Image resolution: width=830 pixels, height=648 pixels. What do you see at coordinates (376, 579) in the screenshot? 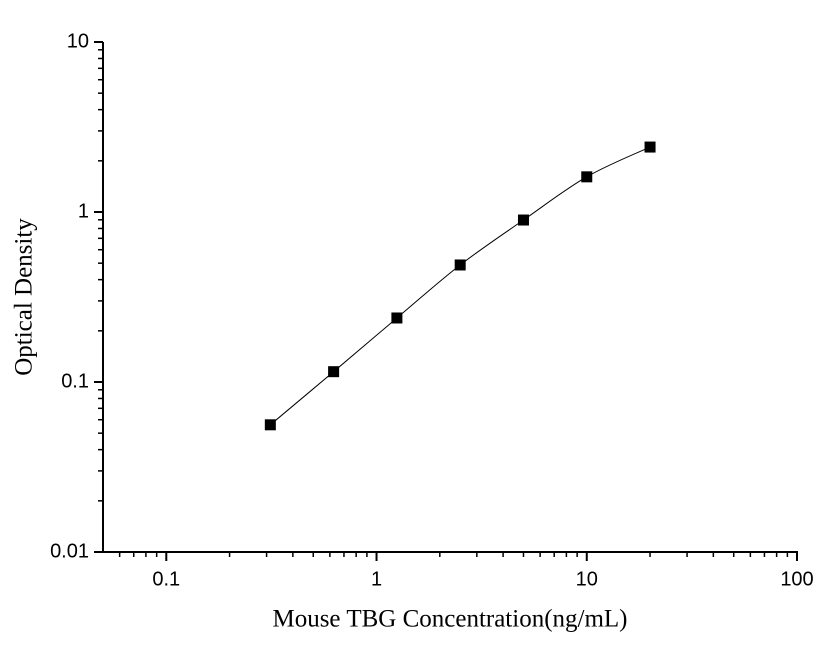
I see `x-tick-label: 1` at bounding box center [376, 579].